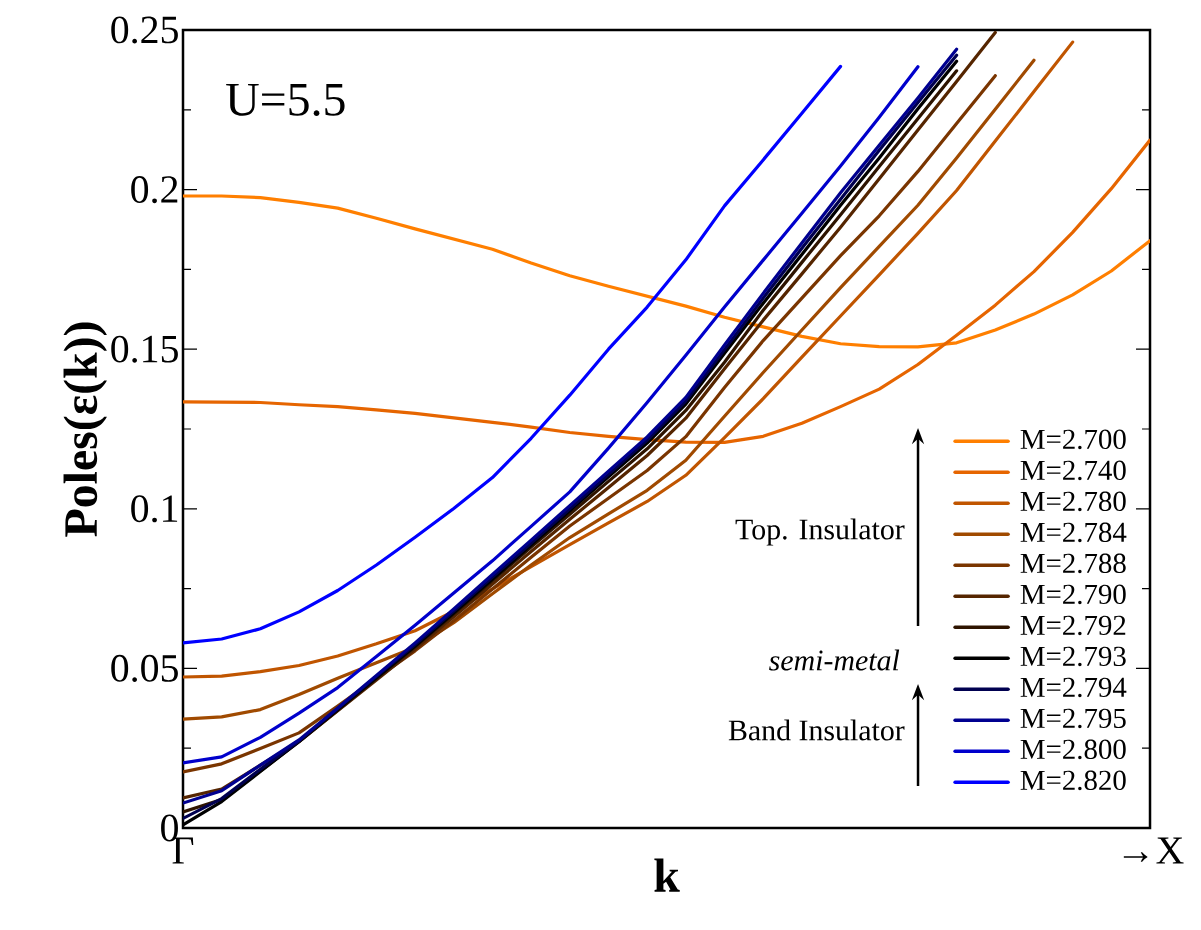  I want to click on legend-label: M=2.793, so click(1073, 656).